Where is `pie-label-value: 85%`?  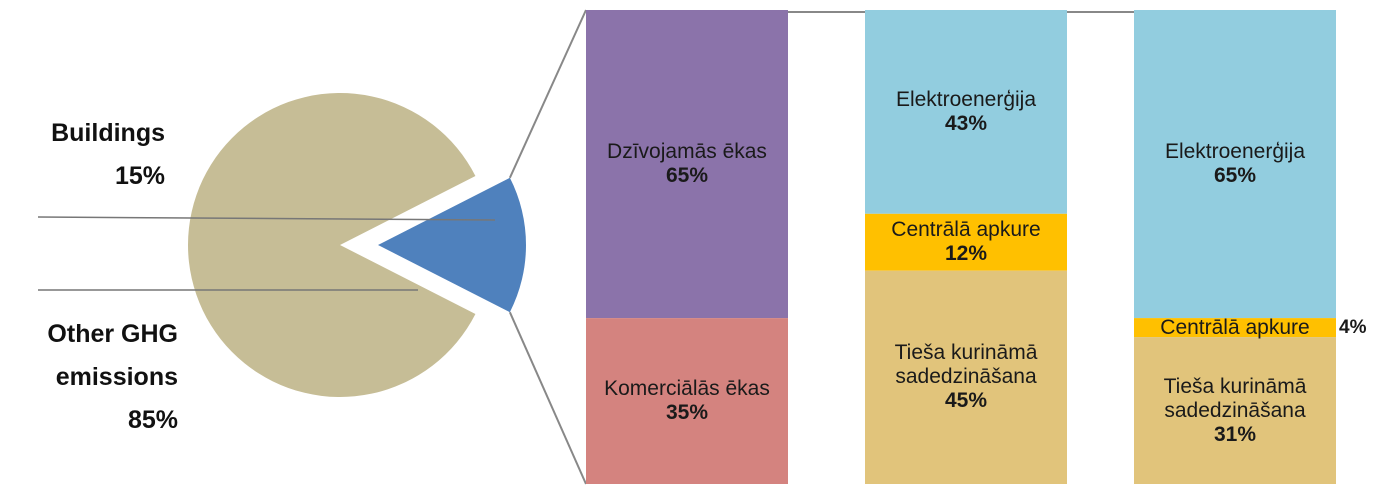
pie-label-value: 85% is located at coordinates (152, 420).